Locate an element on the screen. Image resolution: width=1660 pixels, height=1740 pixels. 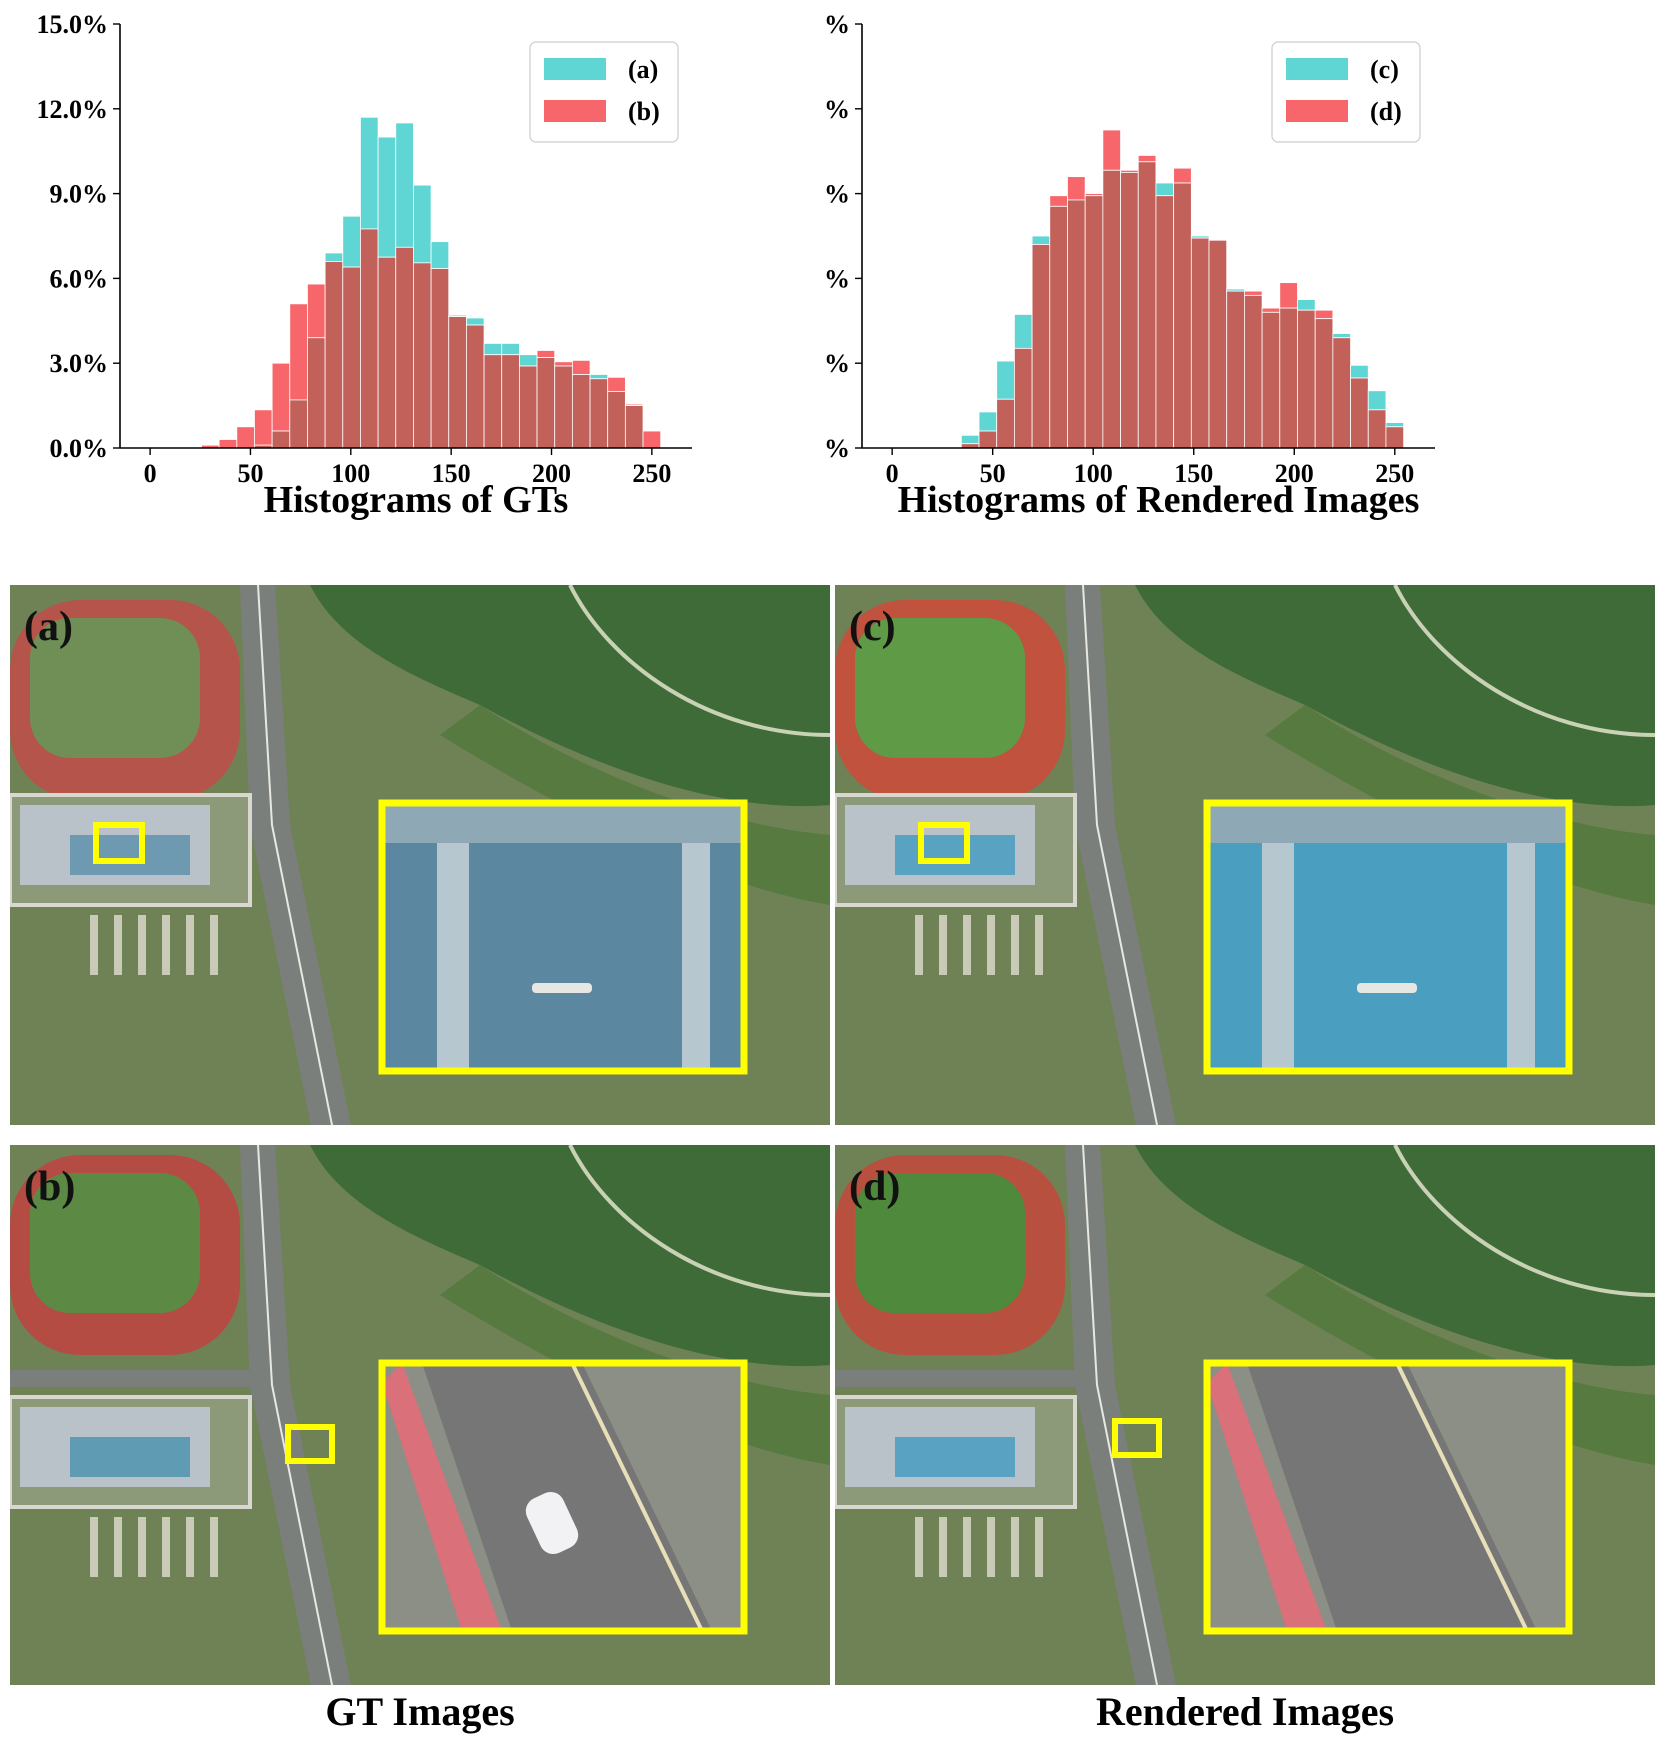
panel-label-c: (c) is located at coordinates (872, 627).